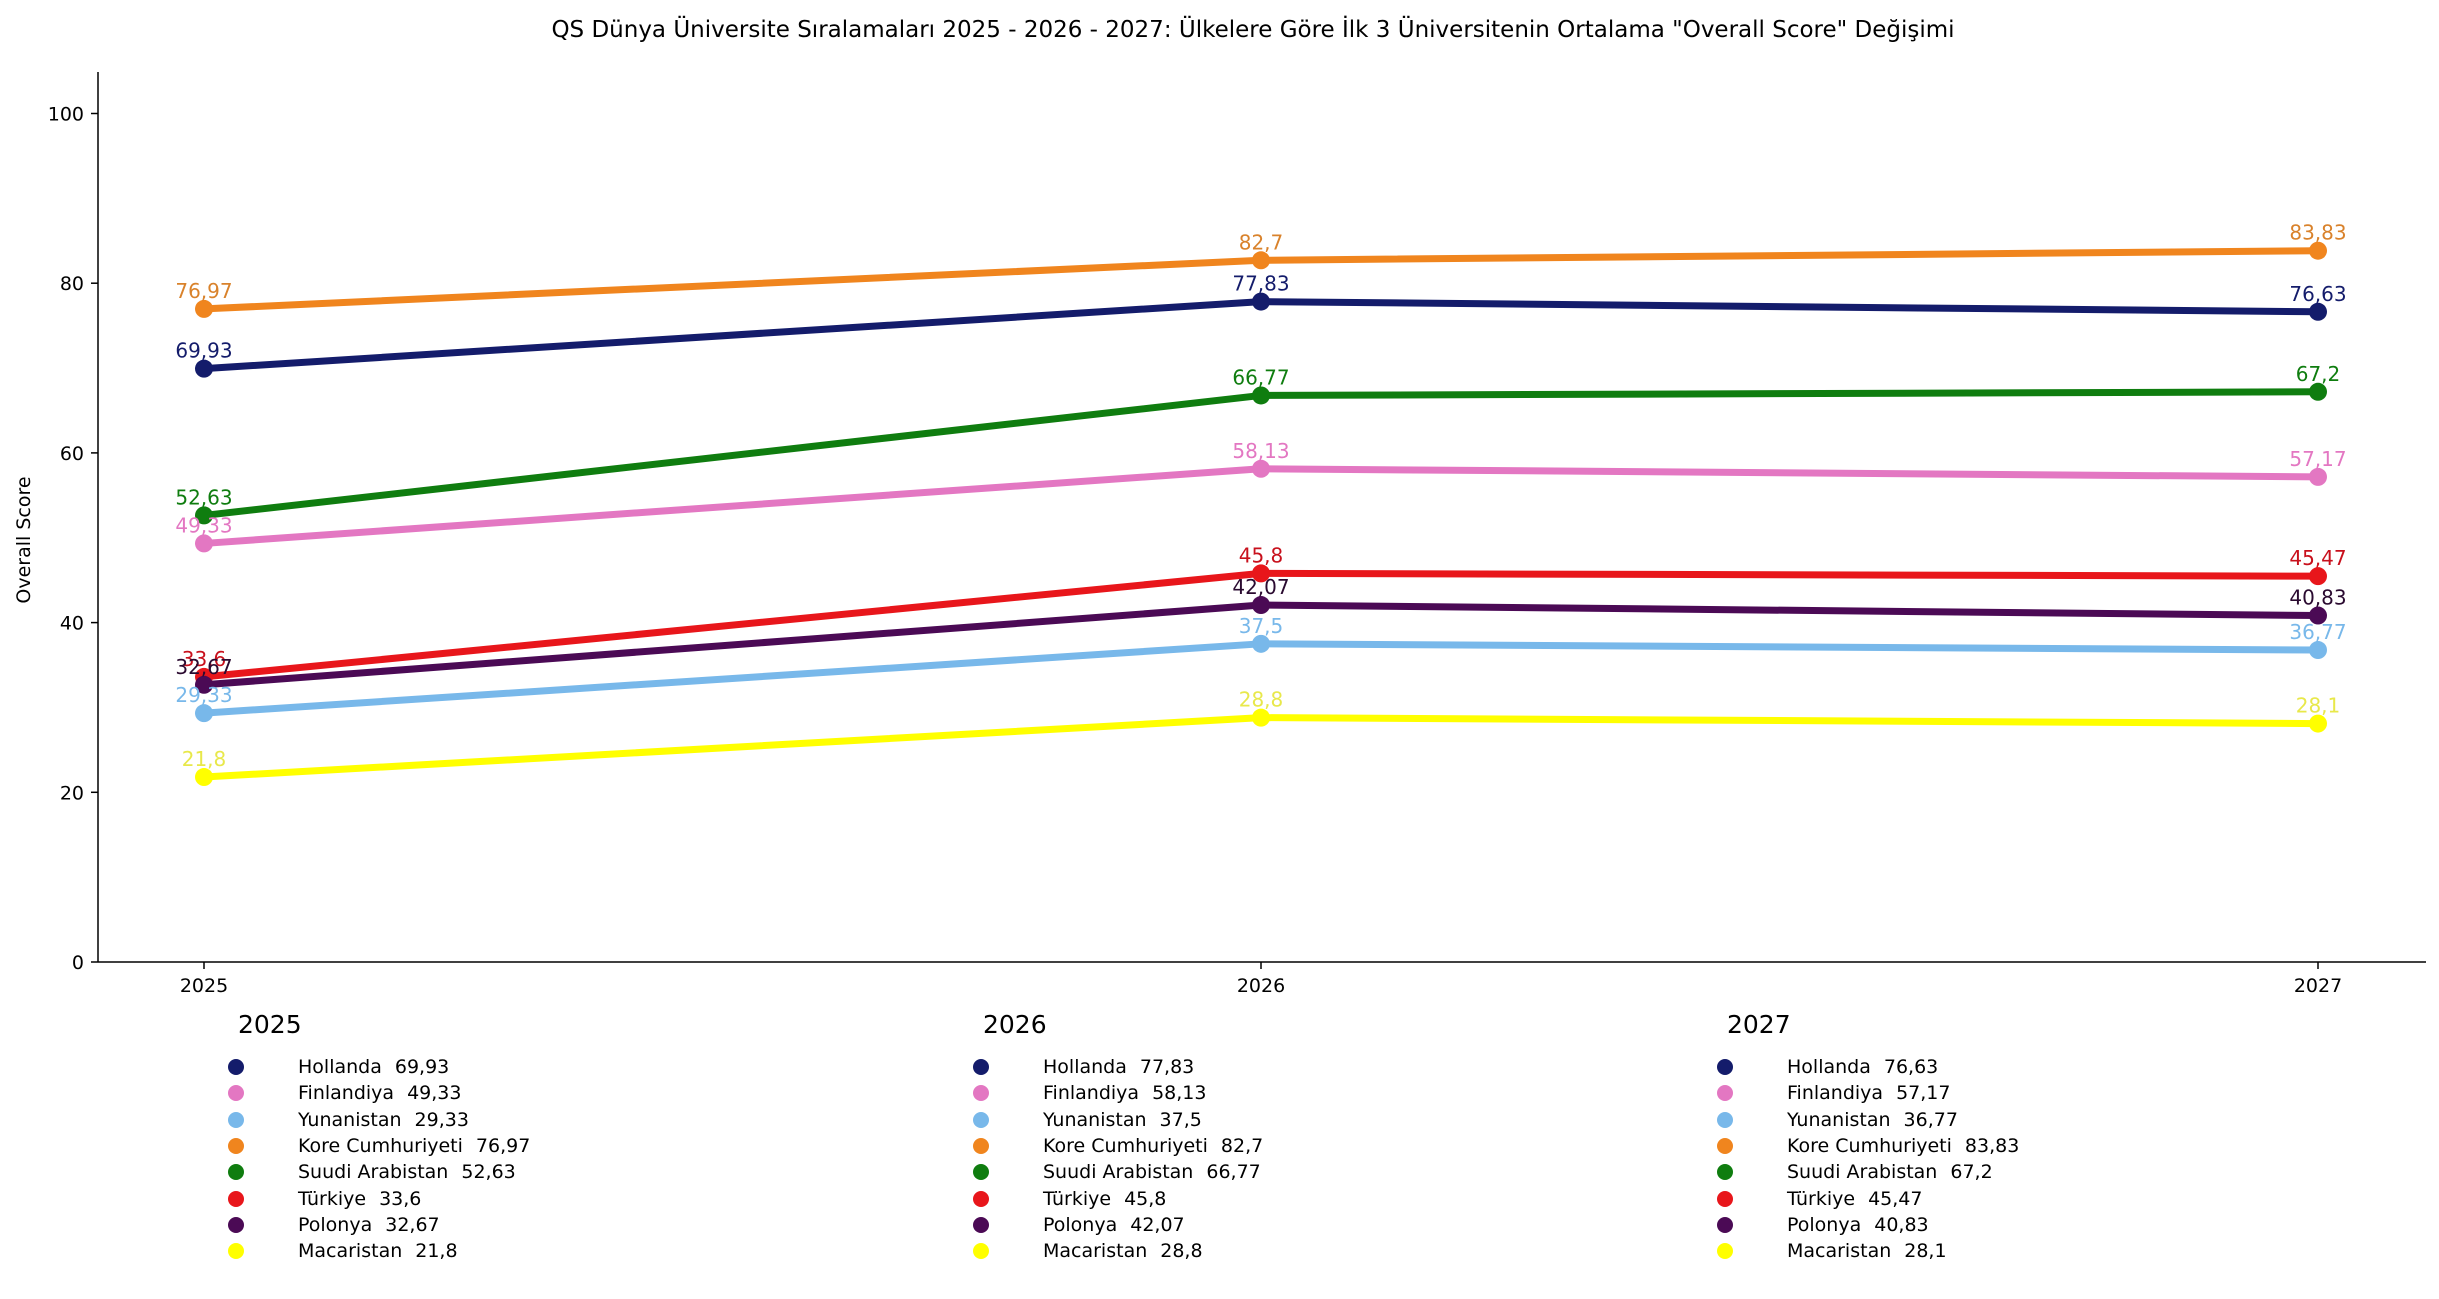  What do you see at coordinates (438, 1067) in the screenshot?
I see `legend-item-hollanda: Hollanda 69,93` at bounding box center [438, 1067].